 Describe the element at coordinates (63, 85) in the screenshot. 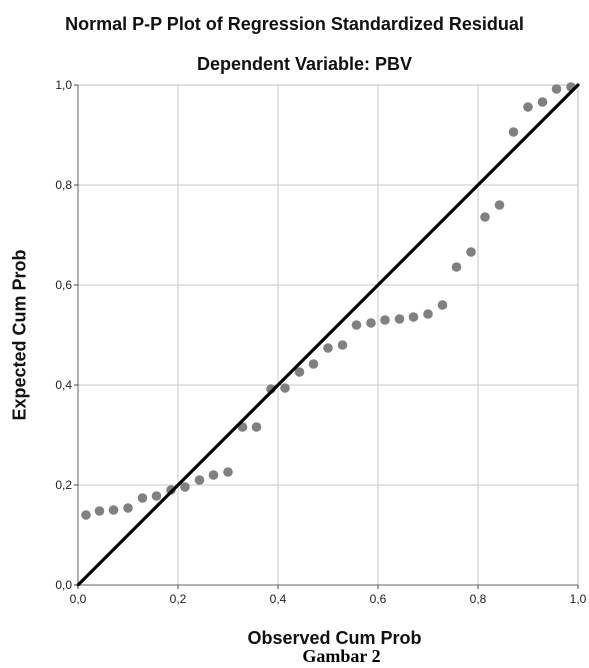

I see `y-tick-label: 1,0` at that location.